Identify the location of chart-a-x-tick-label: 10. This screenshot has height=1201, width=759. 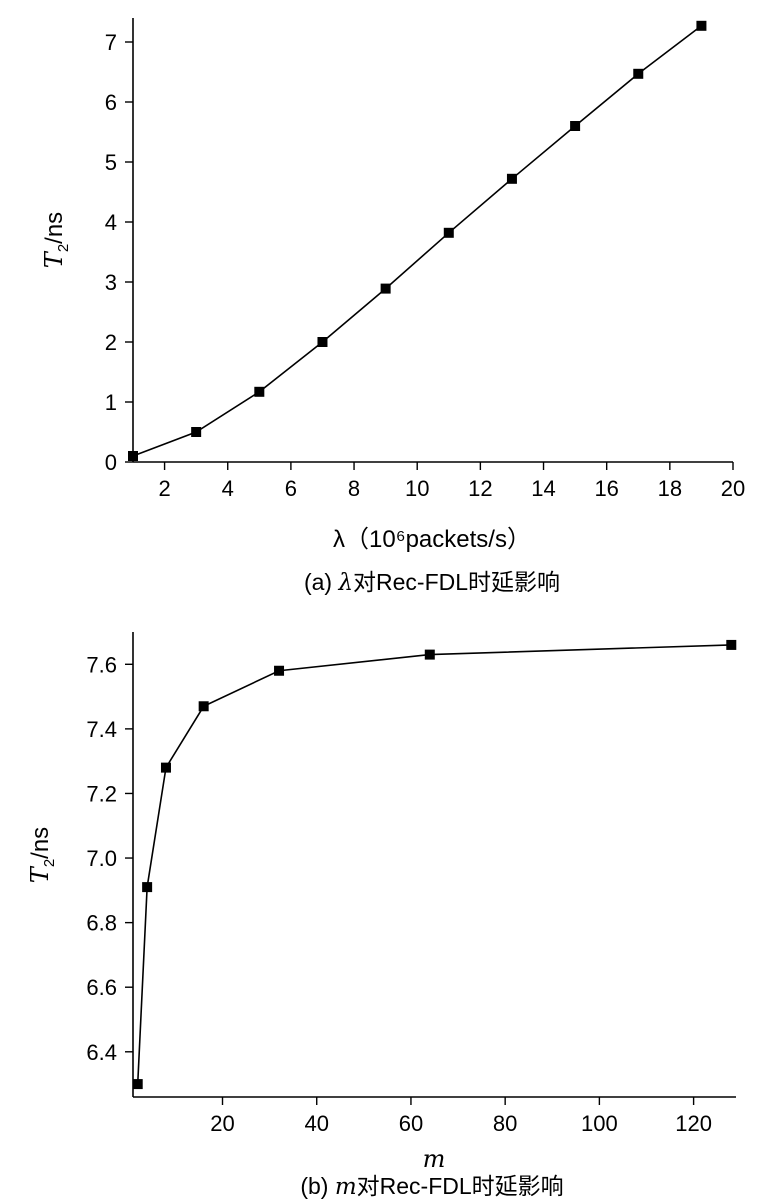
(417, 488).